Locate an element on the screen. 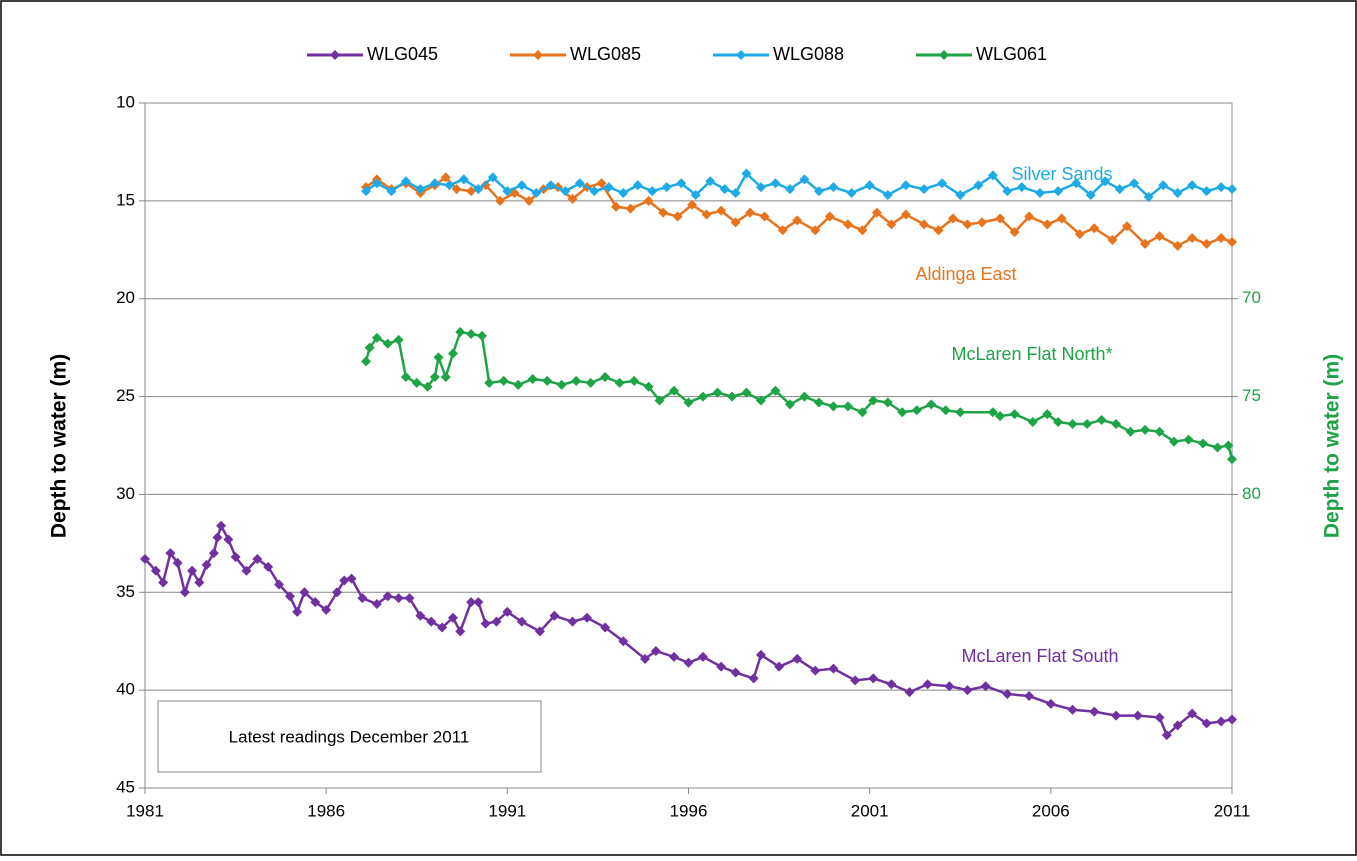 Image resolution: width=1357 pixels, height=861 pixels. note-box is located at coordinates (349, 736).